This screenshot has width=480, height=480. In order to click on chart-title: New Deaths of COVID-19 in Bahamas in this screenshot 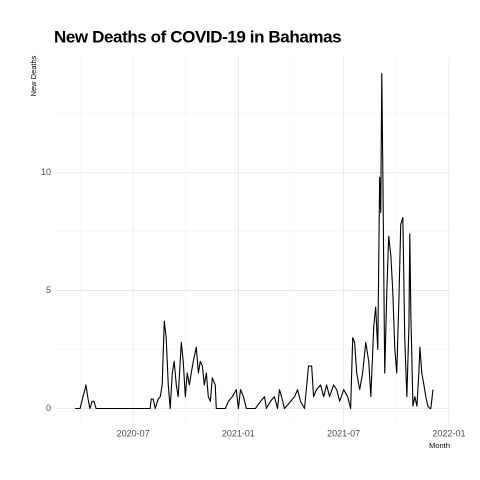, I will do `click(197, 36)`.